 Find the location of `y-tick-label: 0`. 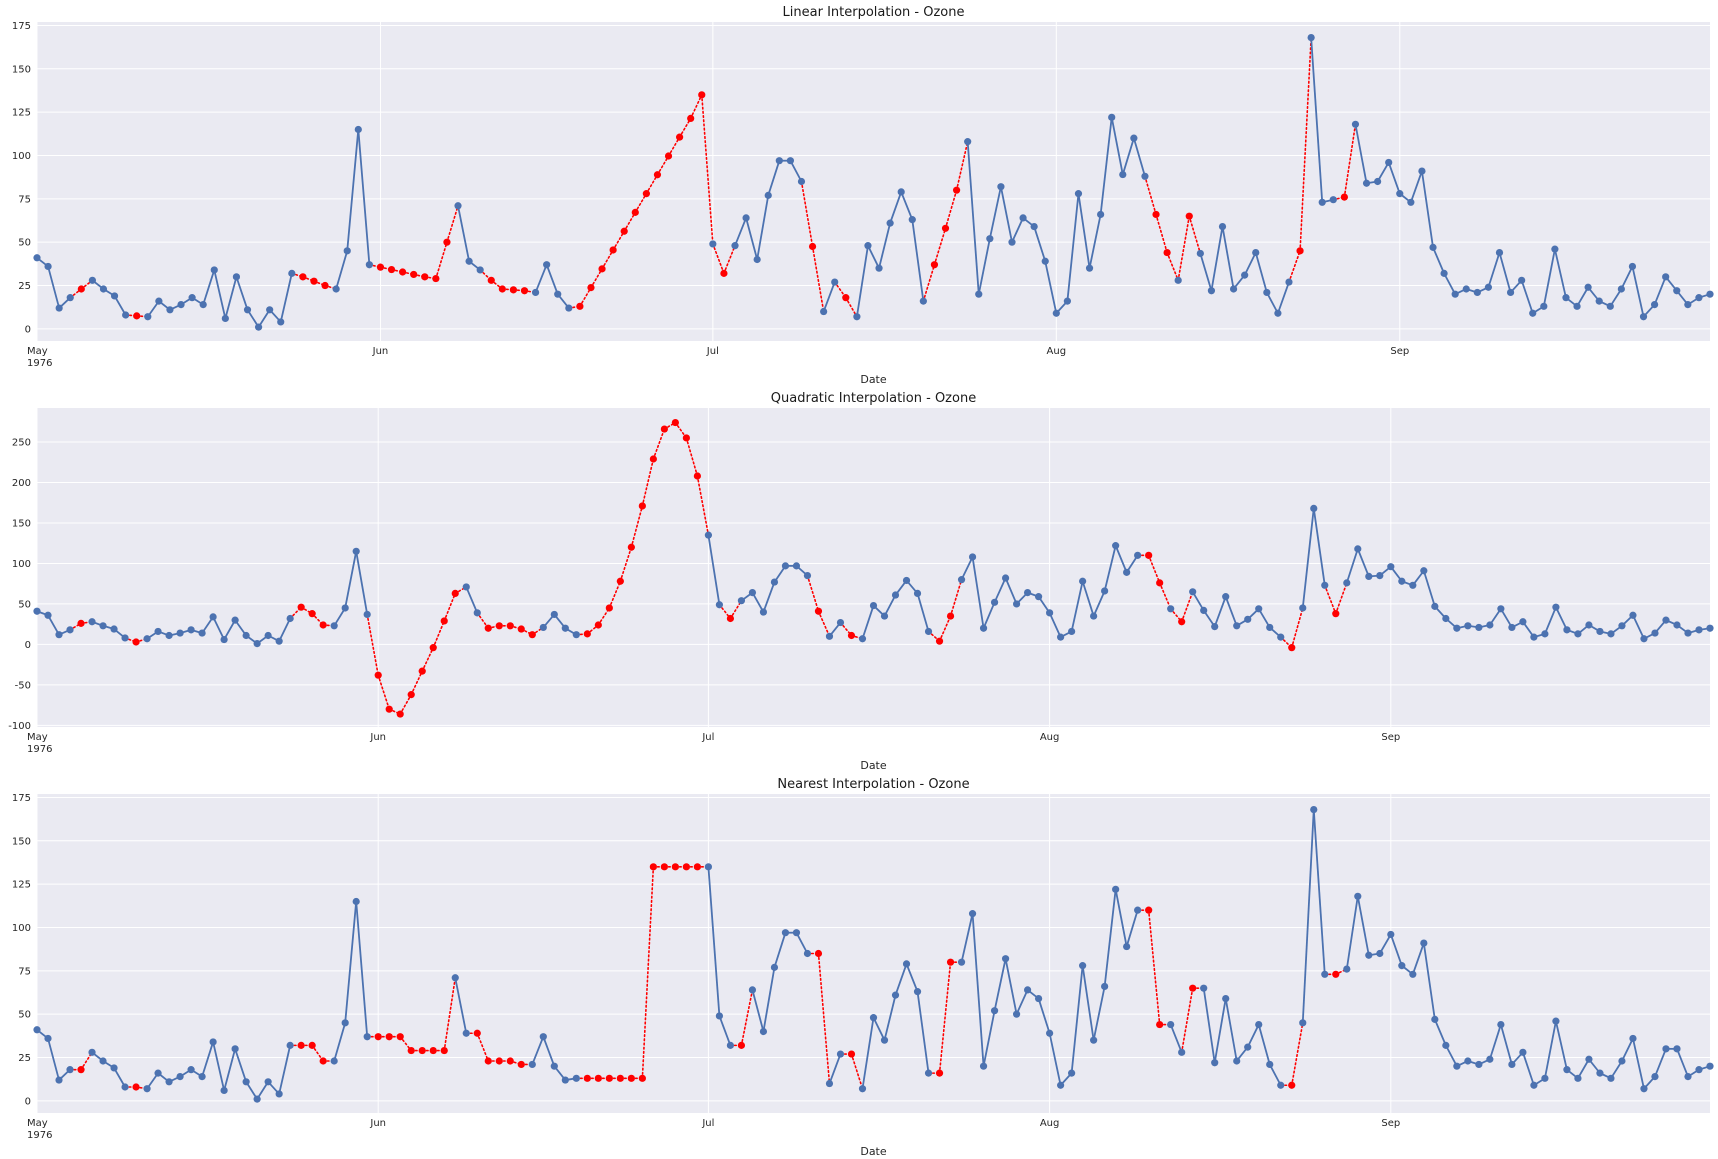

y-tick-label: 0 is located at coordinates (28, 645).